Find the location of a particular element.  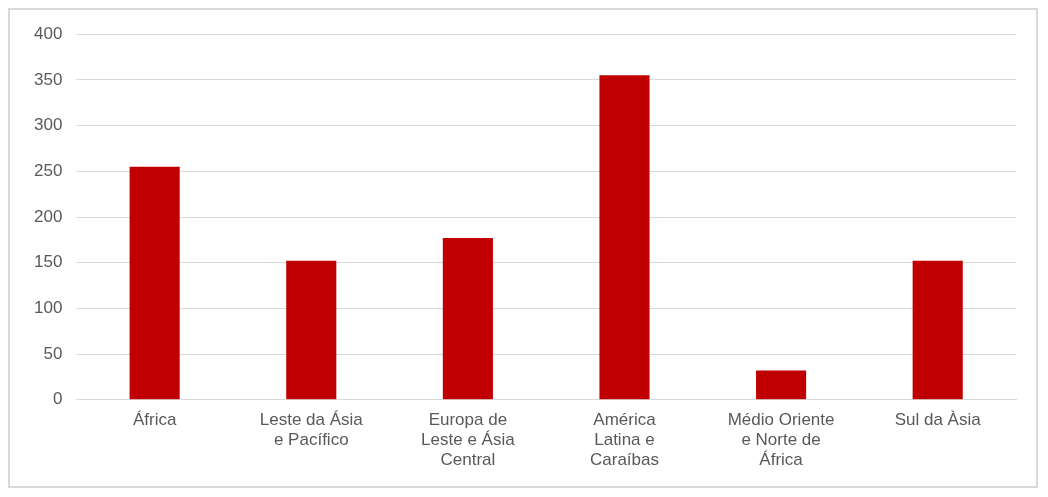

x-tick-label: Europa de Leste e Ásia Central is located at coordinates (468, 439).